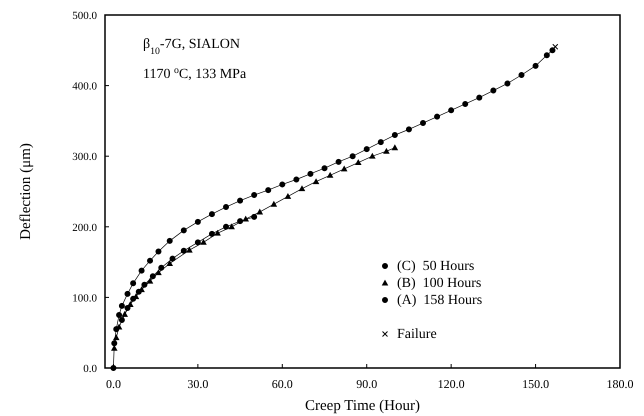  Describe the element at coordinates (451, 384) in the screenshot. I see `x-tick-label: 120.0` at that location.